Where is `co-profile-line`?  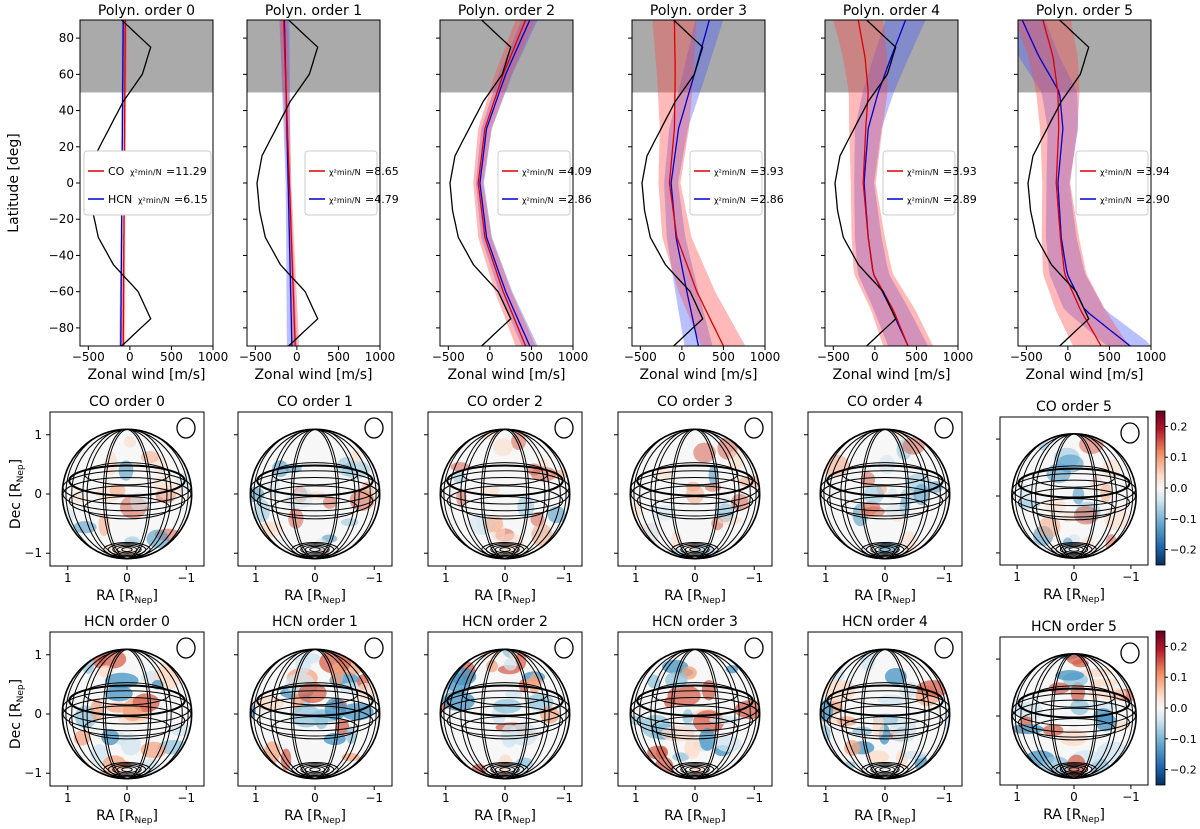
co-profile-line is located at coordinates (289, 183).